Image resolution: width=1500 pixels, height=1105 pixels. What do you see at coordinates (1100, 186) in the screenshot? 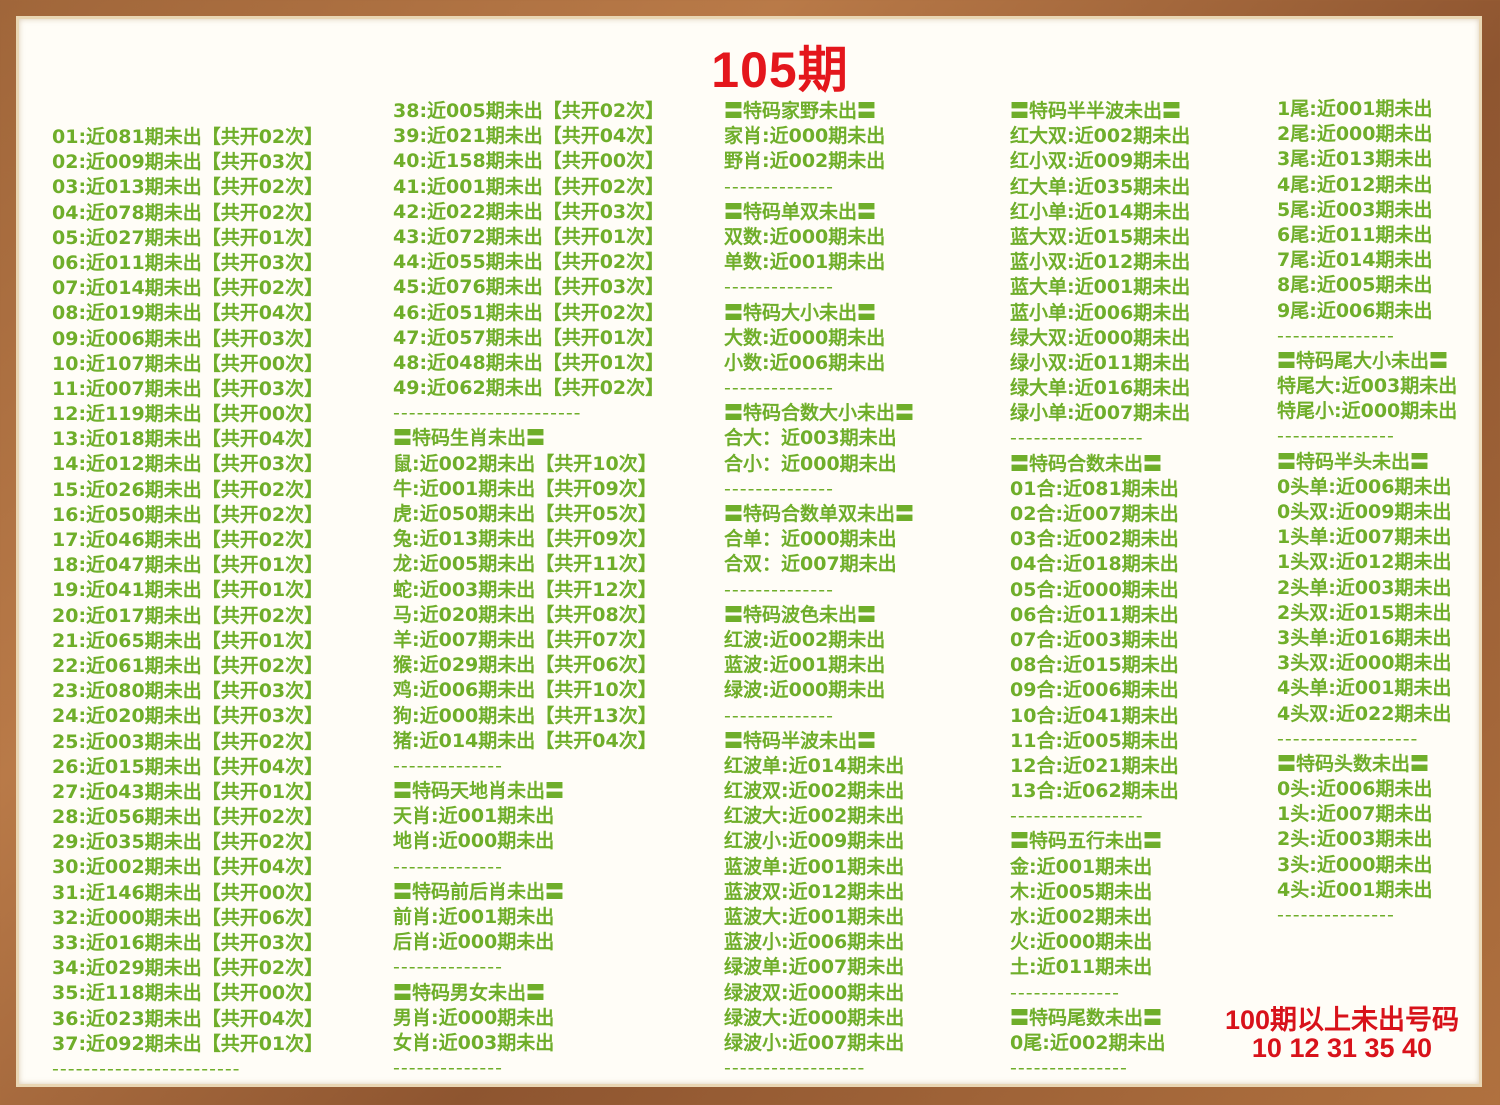
I see `list-item: 红大单:近035期未出` at bounding box center [1100, 186].